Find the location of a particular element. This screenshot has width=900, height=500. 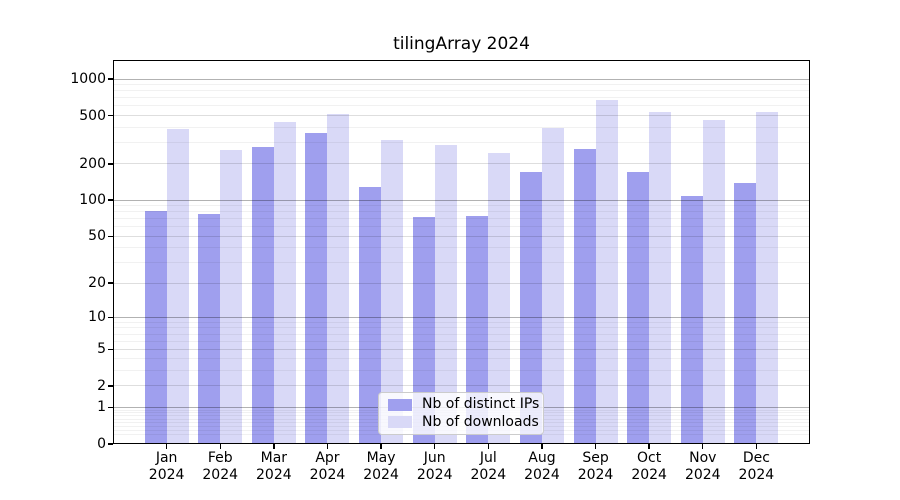

x-tick-label: Dec 2024 is located at coordinates (756, 466).